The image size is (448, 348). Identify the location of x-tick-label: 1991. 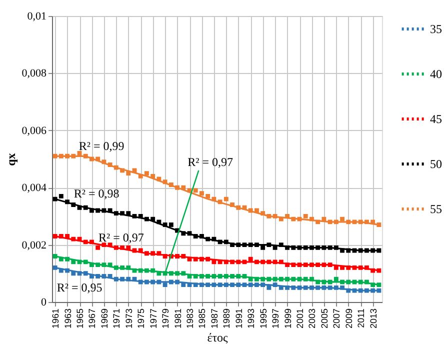
(239, 318).